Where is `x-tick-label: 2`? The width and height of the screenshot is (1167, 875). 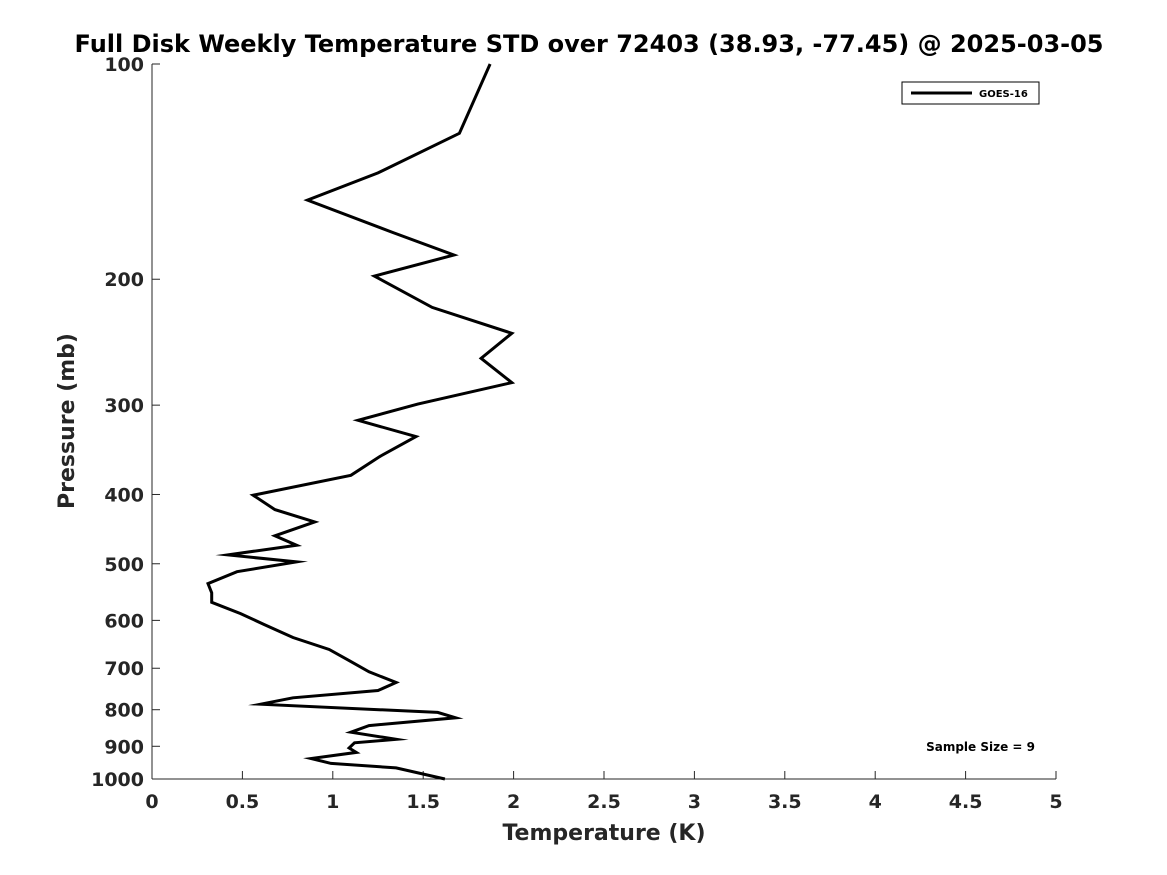 x-tick-label: 2 is located at coordinates (513, 802).